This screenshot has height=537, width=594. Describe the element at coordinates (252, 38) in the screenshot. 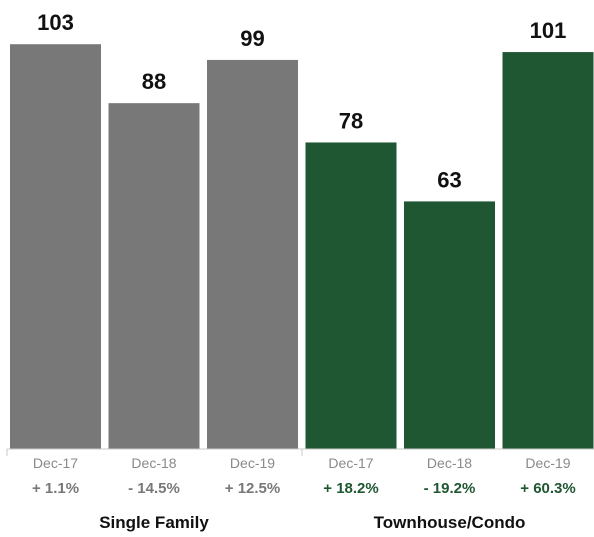

I see `bar-value-label: 99` at that location.